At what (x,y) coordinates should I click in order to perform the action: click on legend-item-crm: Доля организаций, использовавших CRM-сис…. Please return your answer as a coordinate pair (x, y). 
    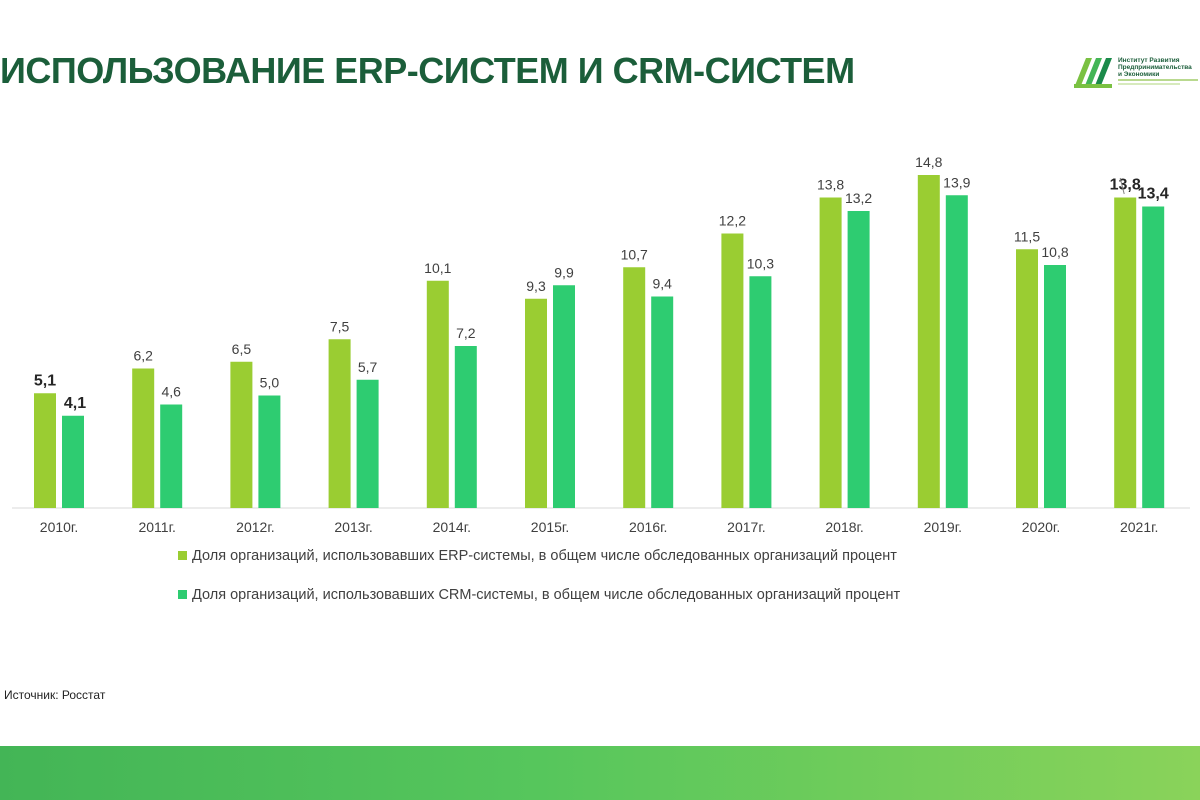
    Looking at the image, I should click on (539, 595).